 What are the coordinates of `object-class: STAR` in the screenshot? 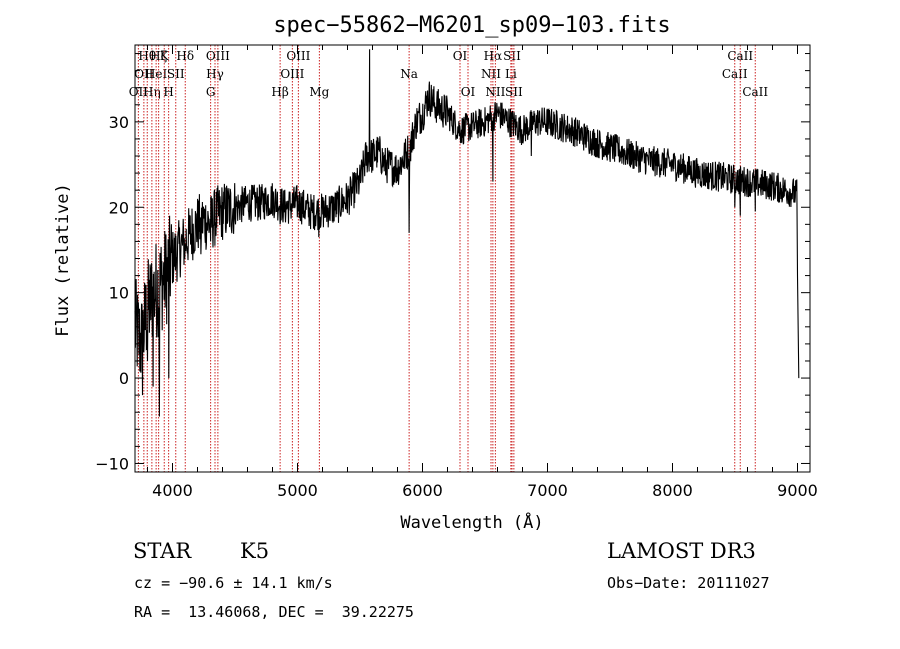 It's located at (162, 551).